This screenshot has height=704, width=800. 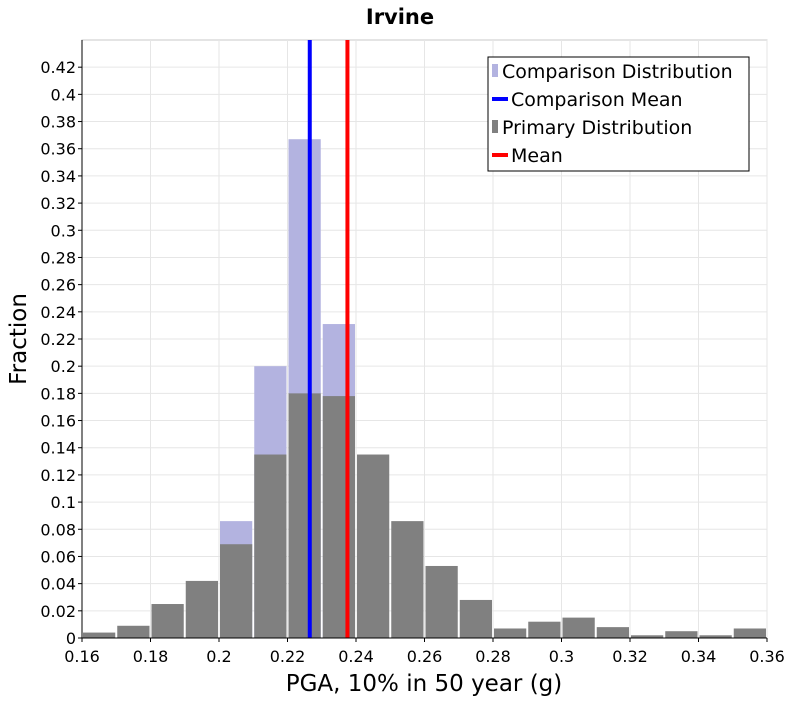 What do you see at coordinates (58, 122) in the screenshot?
I see `y-tick-label: 0.38` at bounding box center [58, 122].